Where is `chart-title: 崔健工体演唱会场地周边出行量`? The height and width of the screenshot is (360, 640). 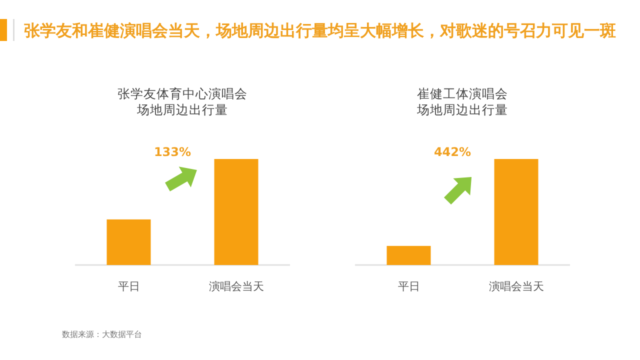 chart-title: 崔健工体演唱会场地周边出行量 is located at coordinates (462, 101).